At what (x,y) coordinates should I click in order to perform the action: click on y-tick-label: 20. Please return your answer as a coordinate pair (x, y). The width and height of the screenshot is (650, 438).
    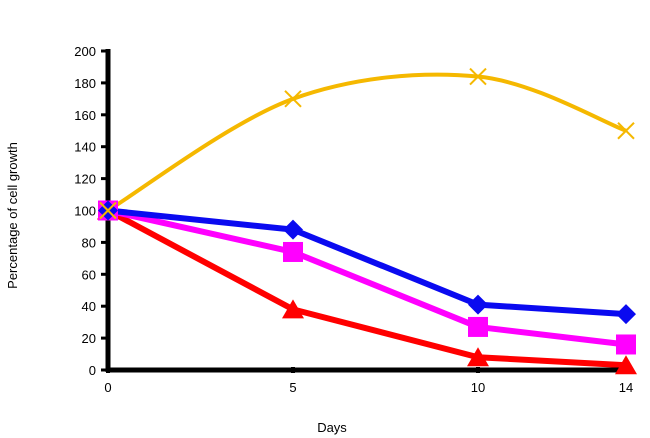
    Looking at the image, I should click on (89, 338).